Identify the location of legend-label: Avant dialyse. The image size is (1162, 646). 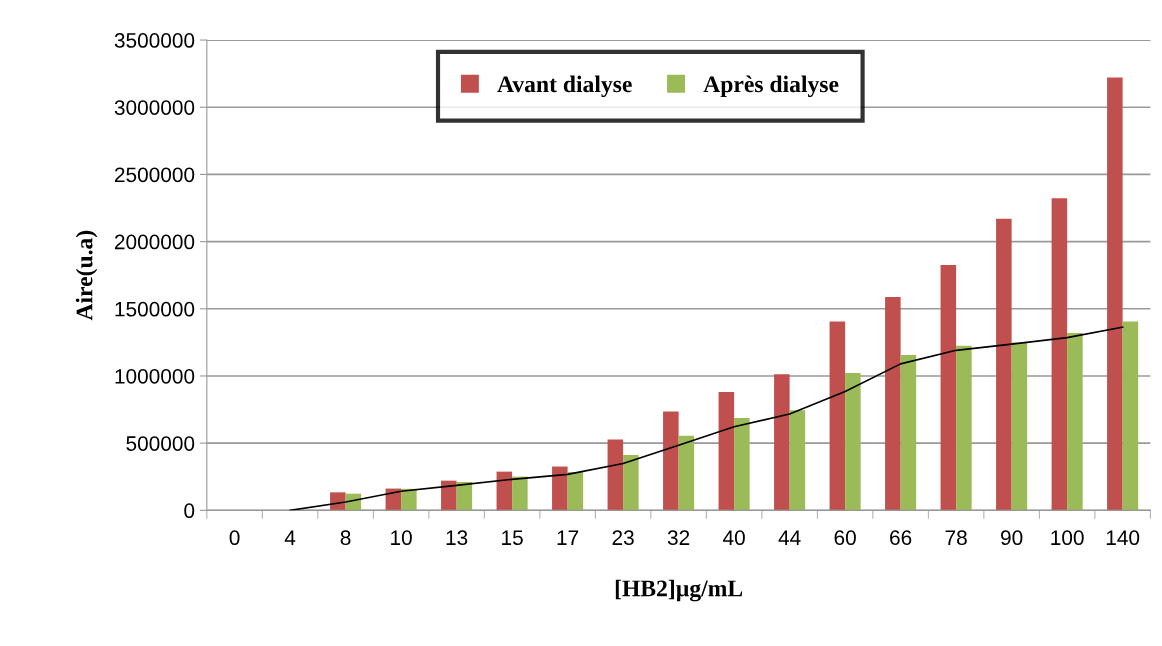
(564, 86).